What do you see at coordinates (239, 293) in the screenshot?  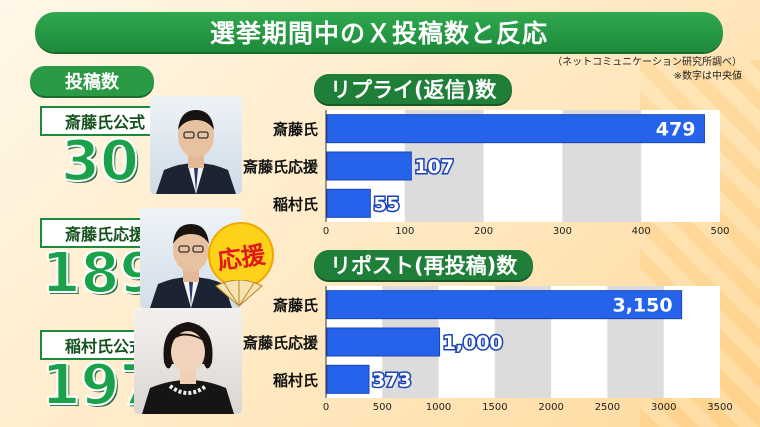 I see `fan-icon` at bounding box center [239, 293].